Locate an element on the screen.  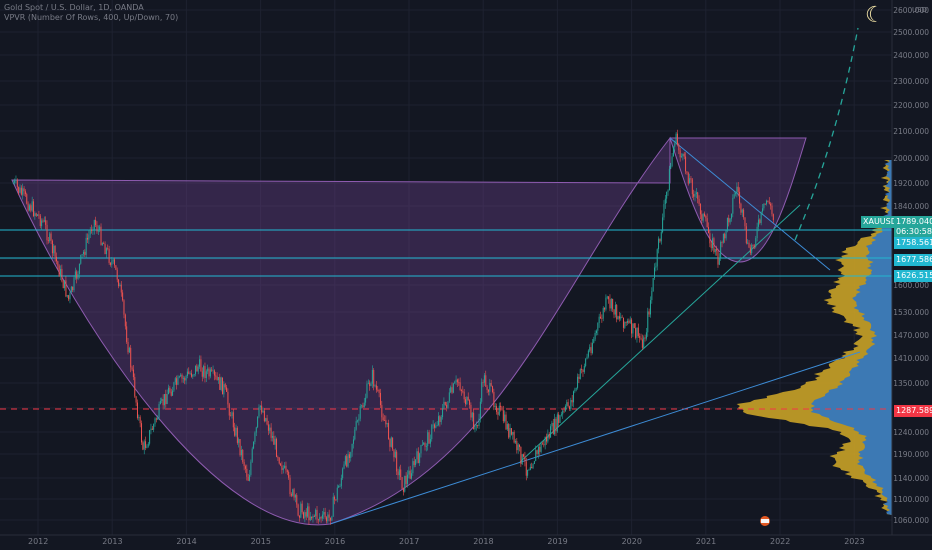
indicator-label: VPVR (Number Of Rows, 400, Up/Down, 70) is located at coordinates (91, 17).